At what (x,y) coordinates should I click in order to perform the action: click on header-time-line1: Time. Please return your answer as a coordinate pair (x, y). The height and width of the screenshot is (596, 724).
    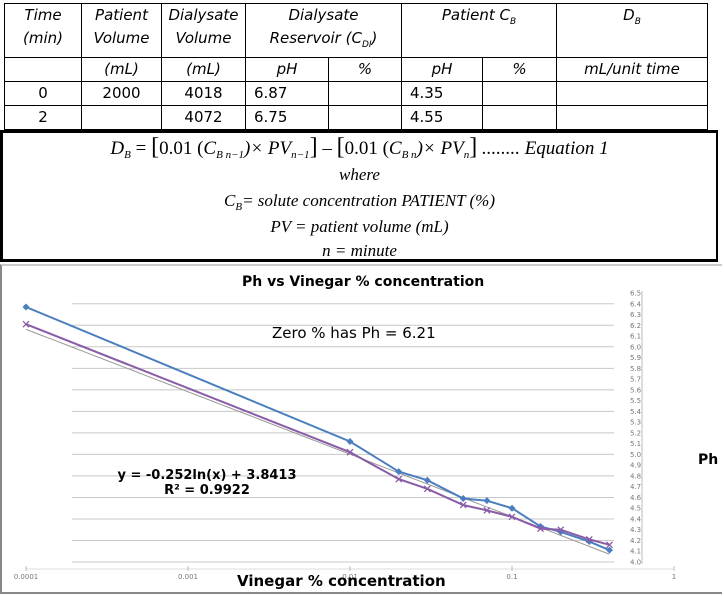
    Looking at the image, I should click on (43, 15).